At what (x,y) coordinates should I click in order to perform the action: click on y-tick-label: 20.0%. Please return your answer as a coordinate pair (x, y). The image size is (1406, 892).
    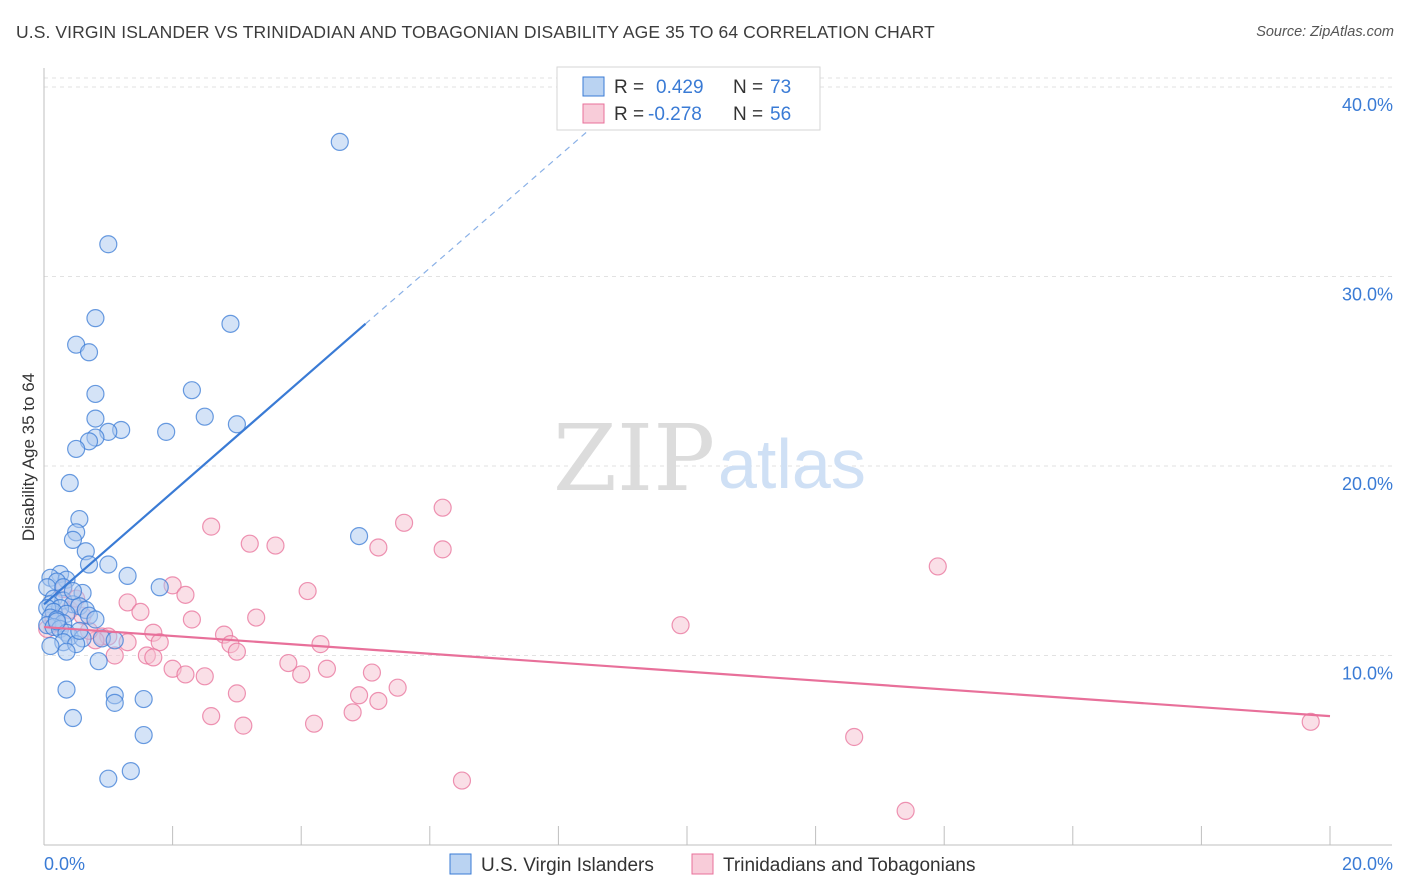
    Looking at the image, I should click on (1367, 484).